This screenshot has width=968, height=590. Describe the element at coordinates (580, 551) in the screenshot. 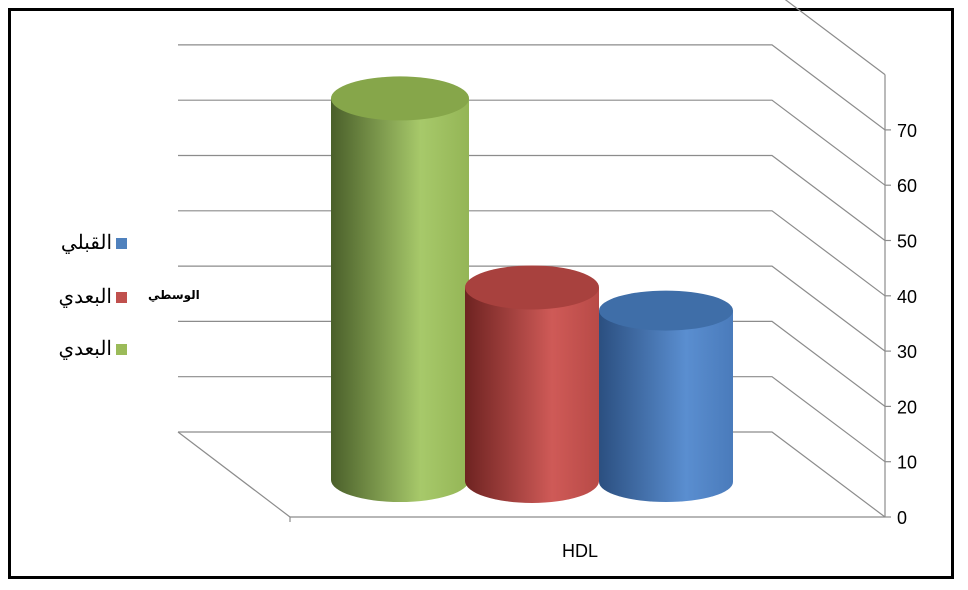

I see `category-label-hdl: HDL` at that location.